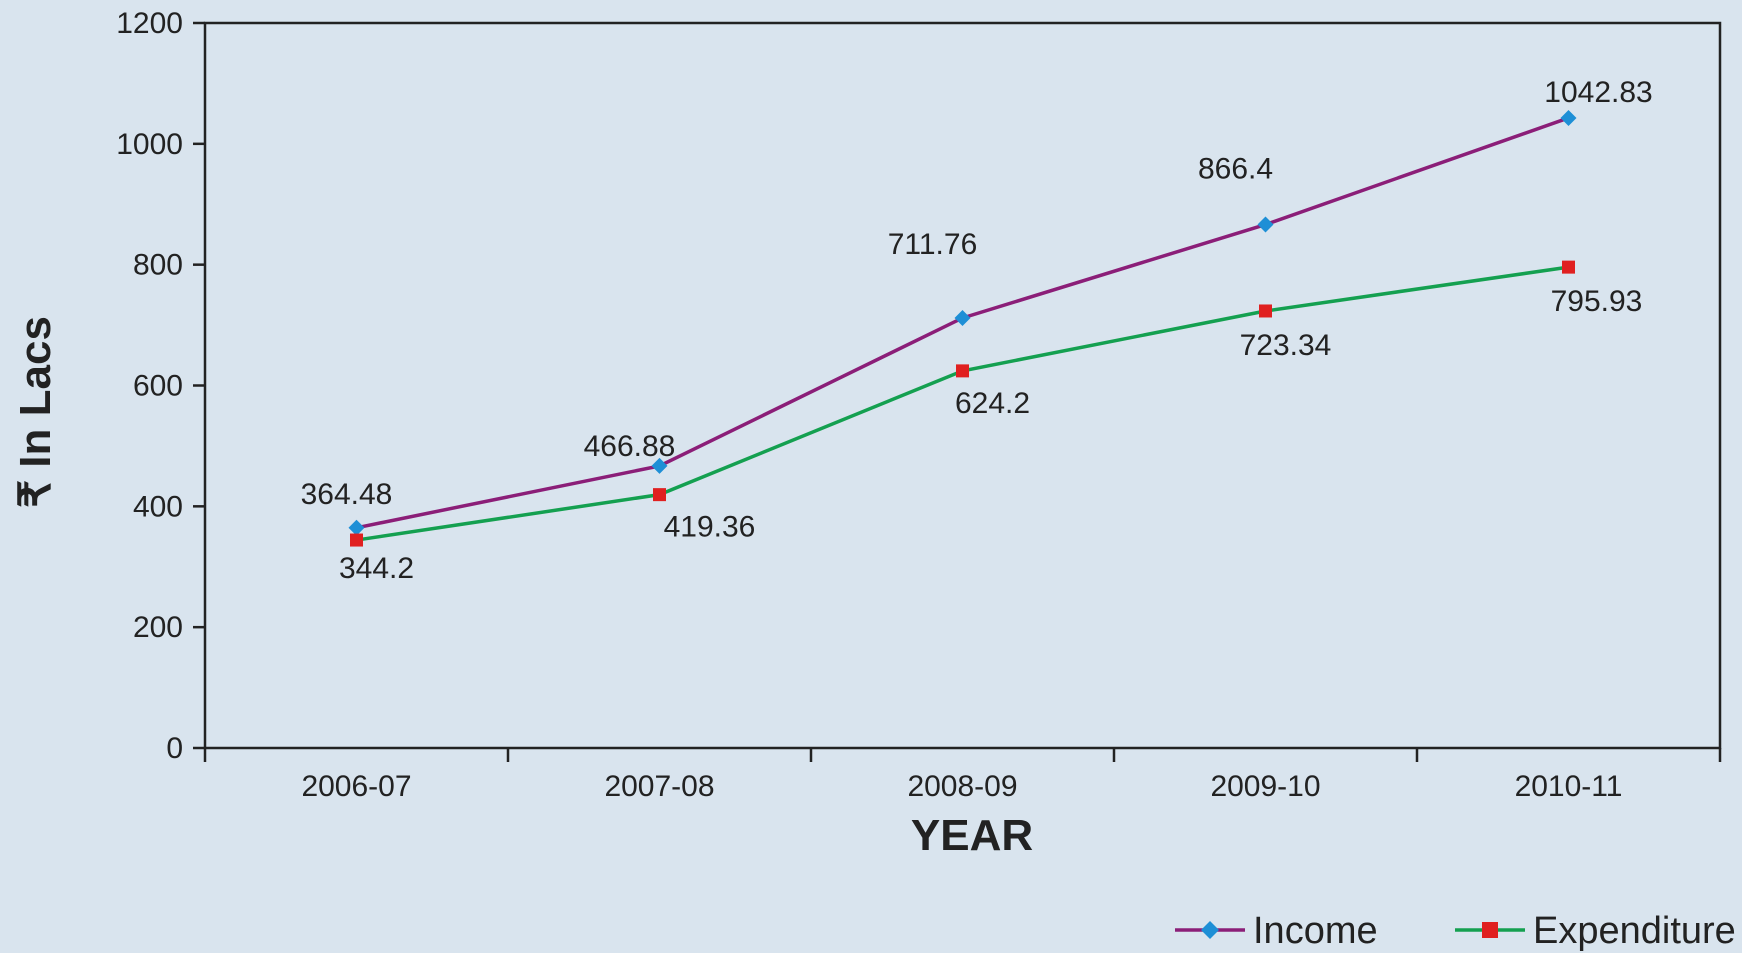  Describe the element at coordinates (347, 494) in the screenshot. I see `data-label: 364.48` at that location.